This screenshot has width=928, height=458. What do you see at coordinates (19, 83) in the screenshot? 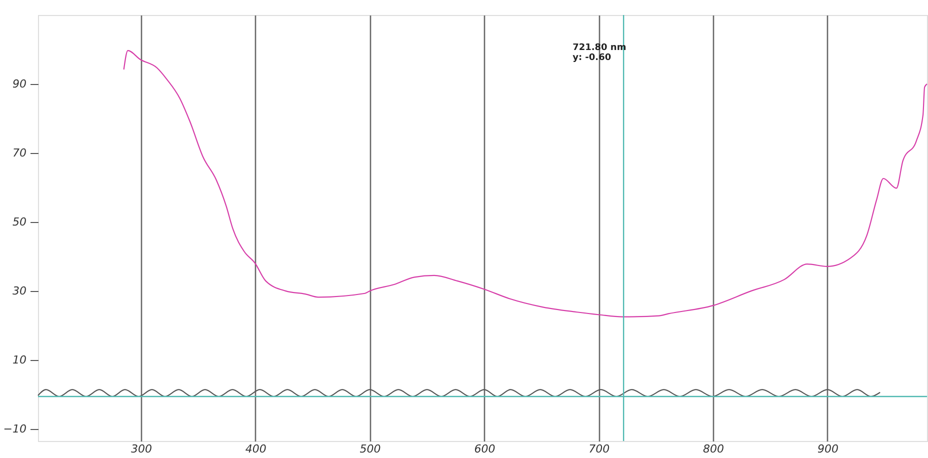
I see `y-tick-label: 90` at bounding box center [19, 83].